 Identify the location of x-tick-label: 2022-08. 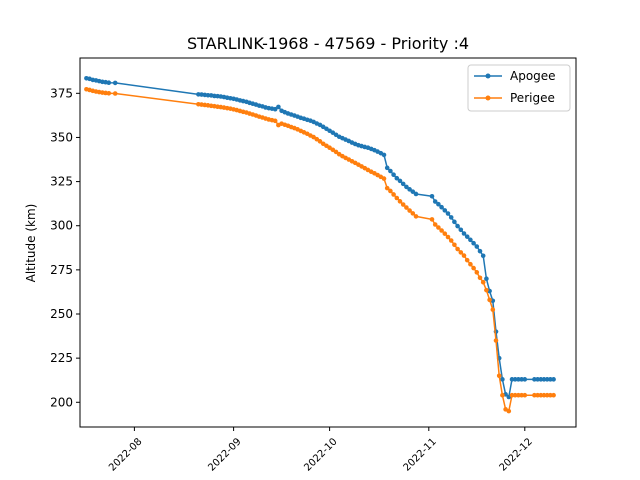
(125, 454).